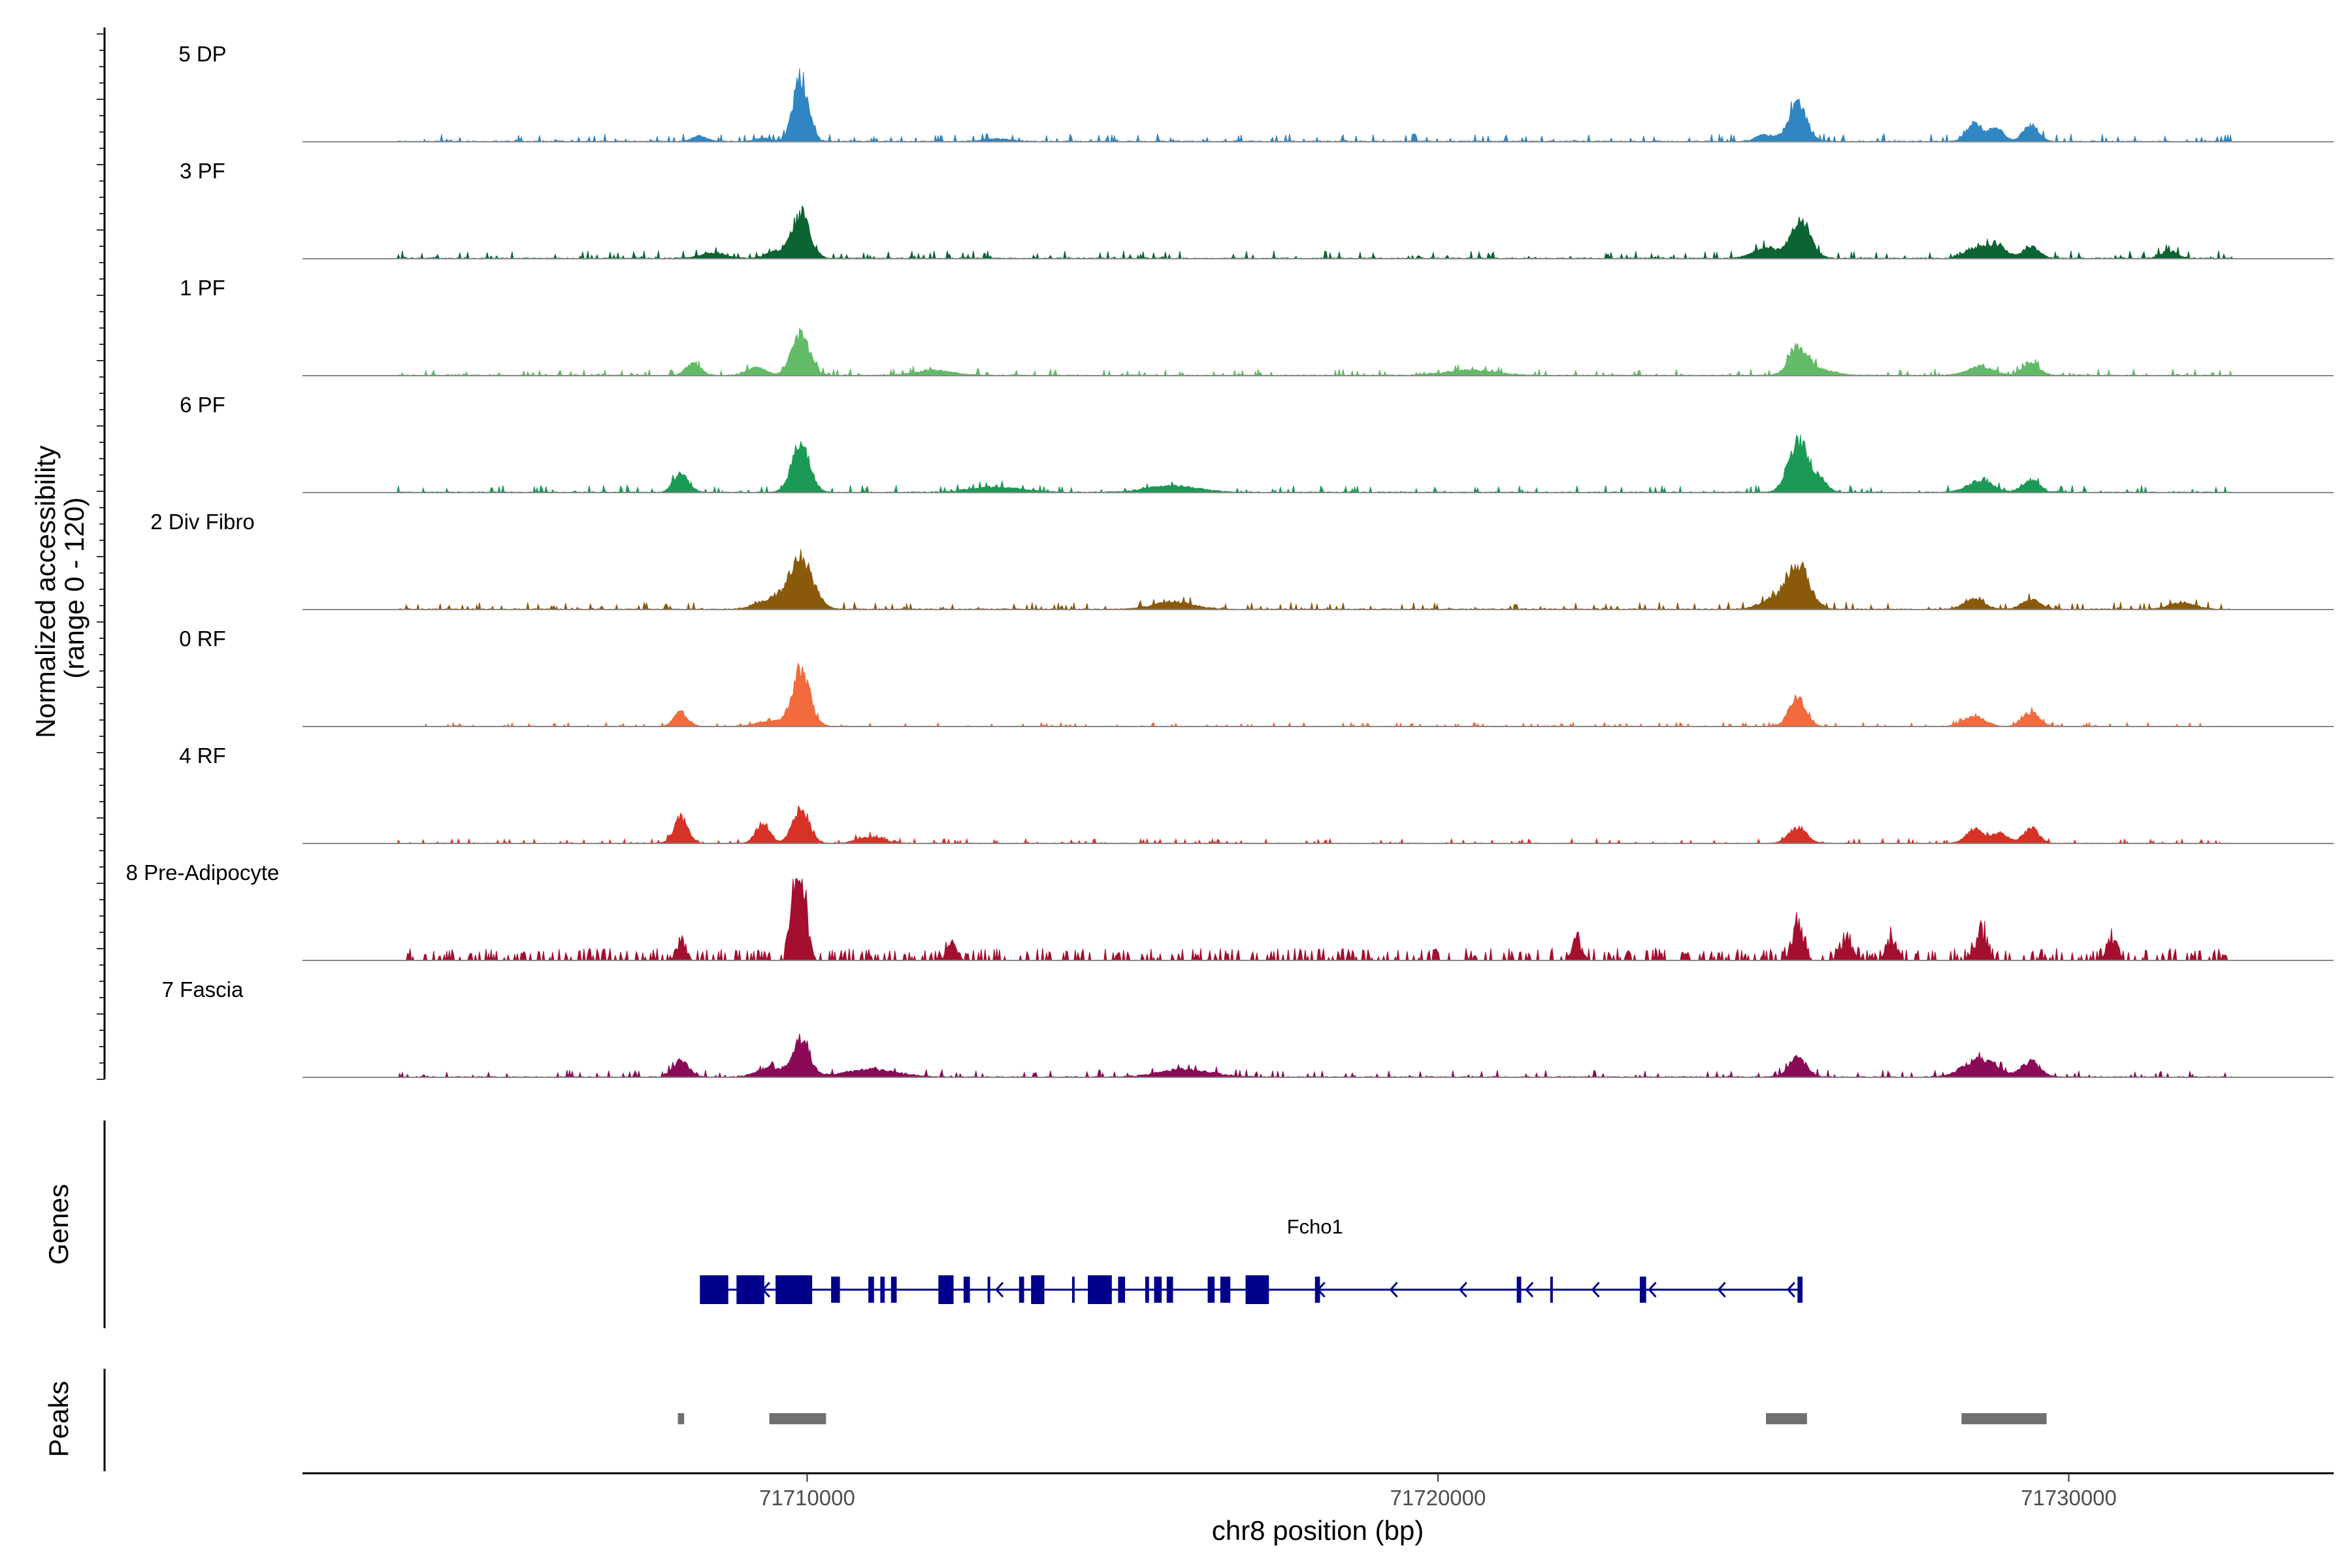  What do you see at coordinates (202, 405) in the screenshot?
I see `track-label: 6 PF` at bounding box center [202, 405].